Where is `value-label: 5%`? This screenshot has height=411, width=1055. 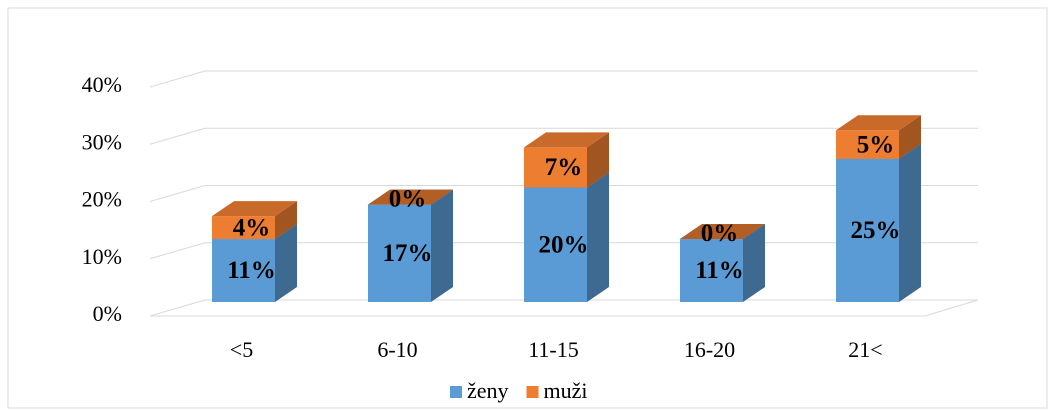
value-label: 5% is located at coordinates (876, 144).